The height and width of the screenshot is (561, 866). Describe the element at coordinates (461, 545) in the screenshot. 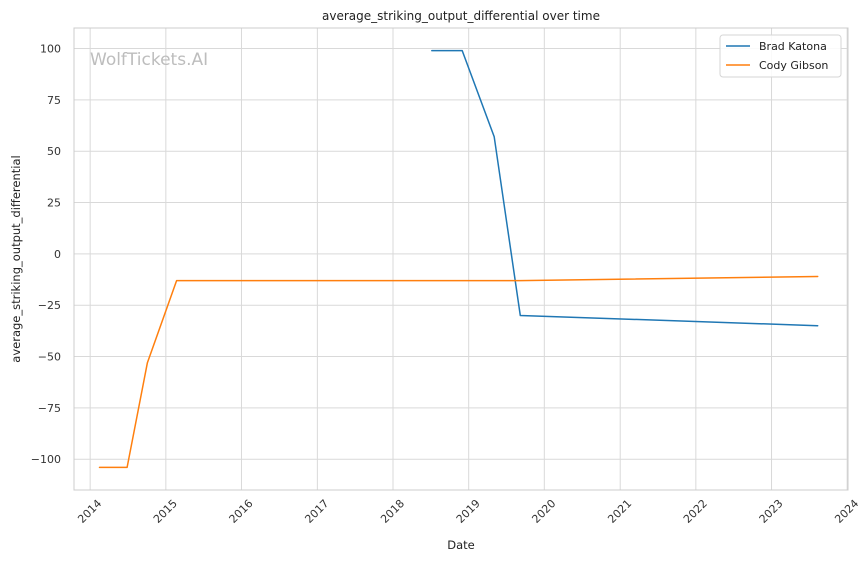

I see `x-axis-label: Date` at that location.